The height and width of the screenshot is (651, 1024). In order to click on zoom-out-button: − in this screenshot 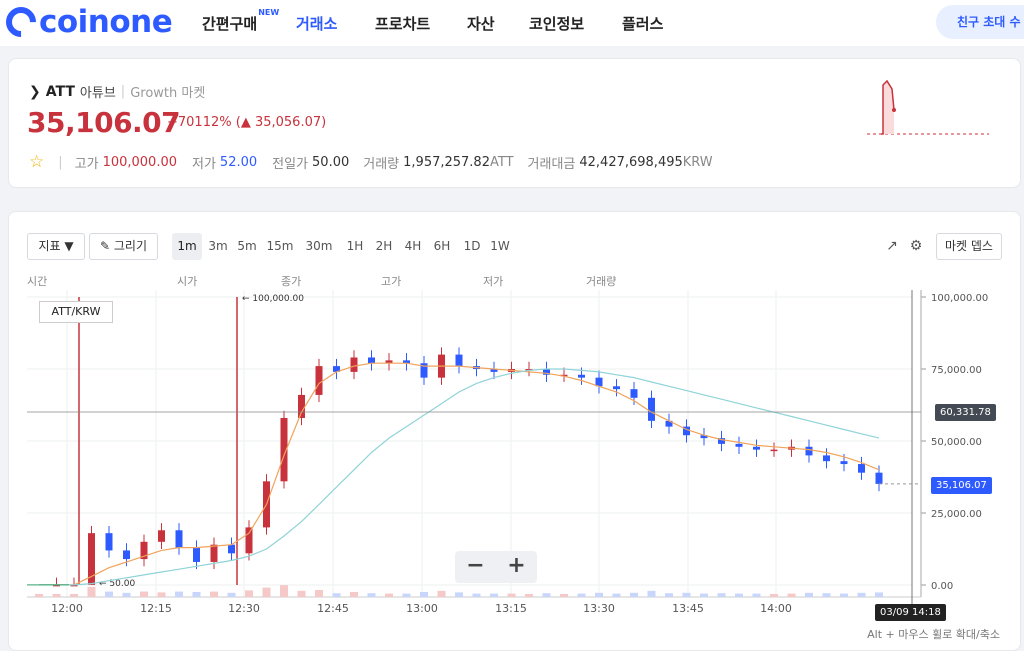, I will do `click(475, 565)`.